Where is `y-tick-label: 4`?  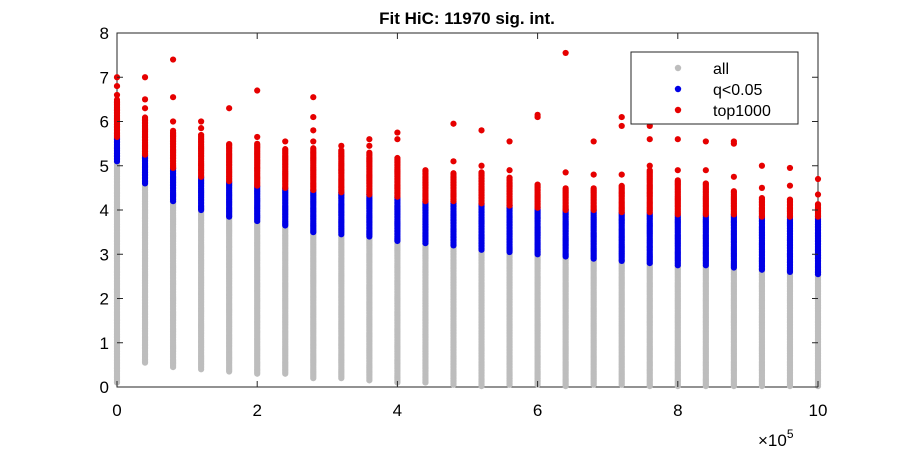 y-tick-label: 4 is located at coordinates (104, 210).